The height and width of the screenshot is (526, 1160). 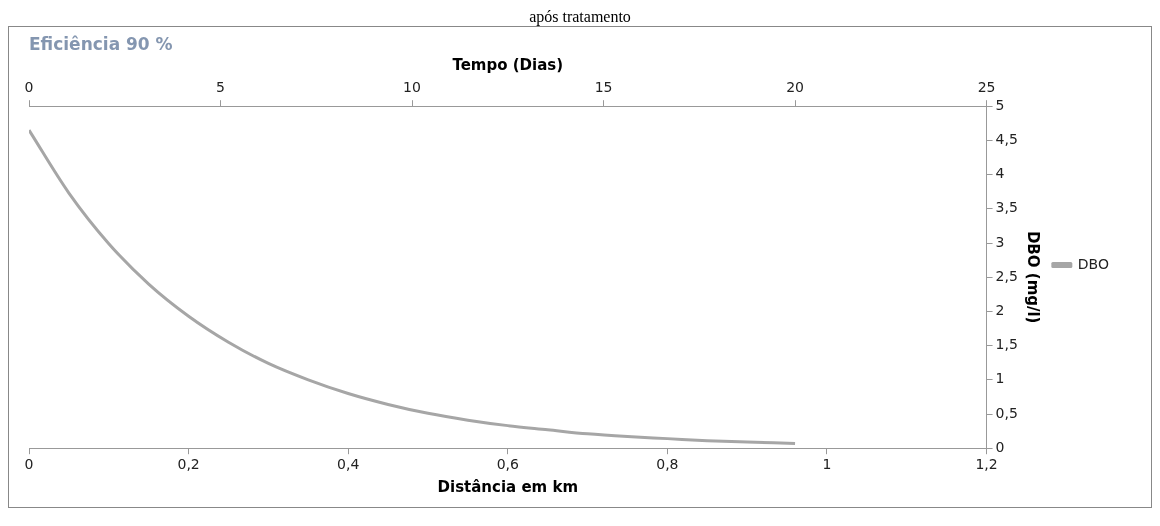 What do you see at coordinates (1000, 241) in the screenshot?
I see `y-tick-label: 3` at bounding box center [1000, 241].